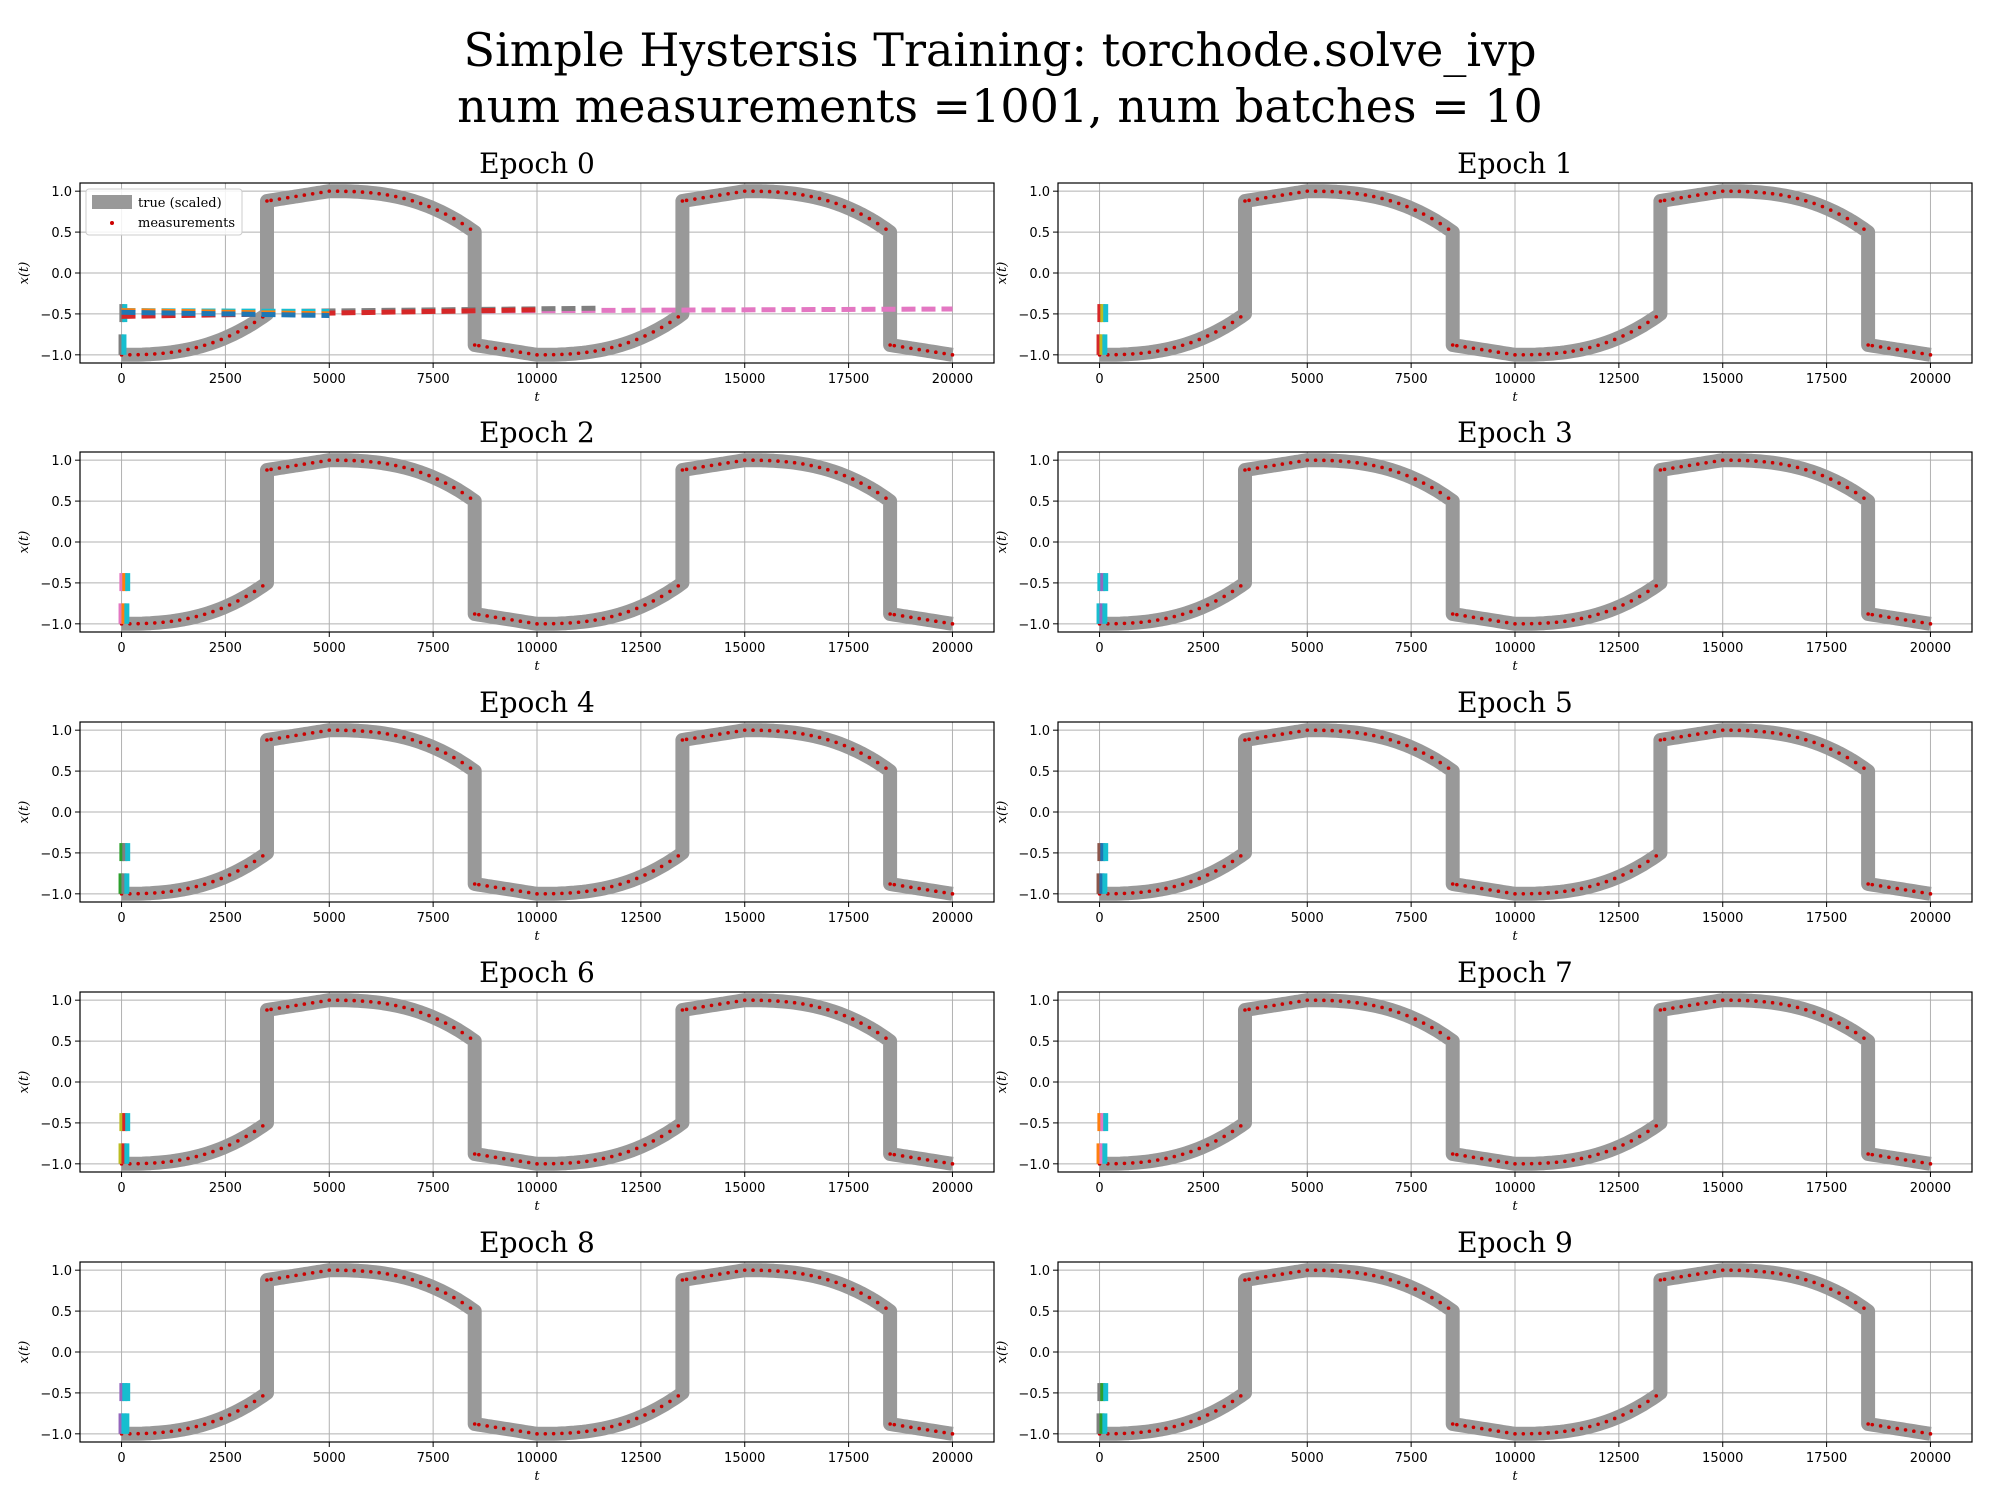  I want to click on x-tick-label: 20000, so click(1930, 1458).